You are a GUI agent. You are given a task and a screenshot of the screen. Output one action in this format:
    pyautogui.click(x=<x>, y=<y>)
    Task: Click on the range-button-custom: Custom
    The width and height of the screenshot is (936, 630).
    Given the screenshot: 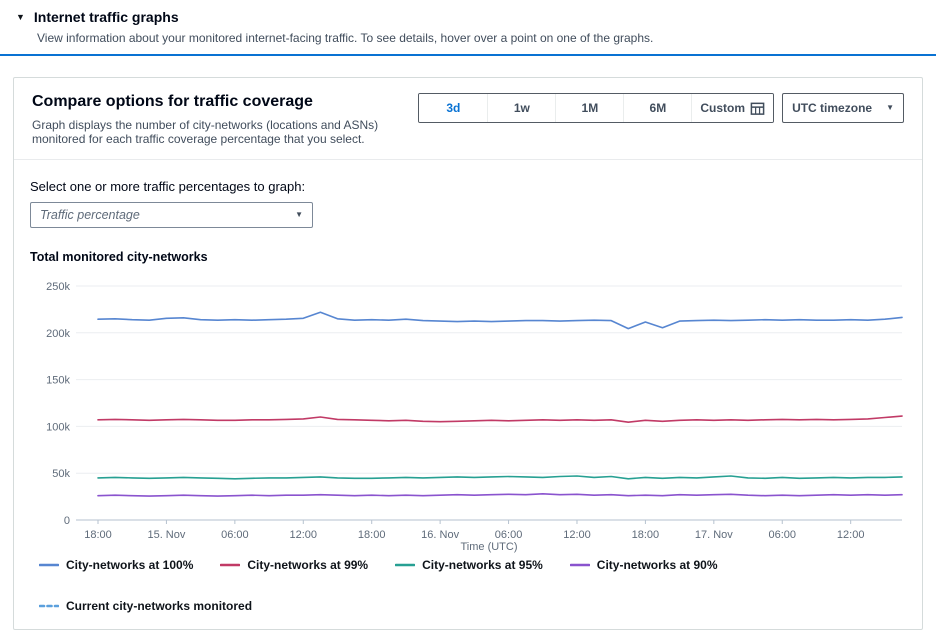 What is the action you would take?
    pyautogui.click(x=732, y=108)
    